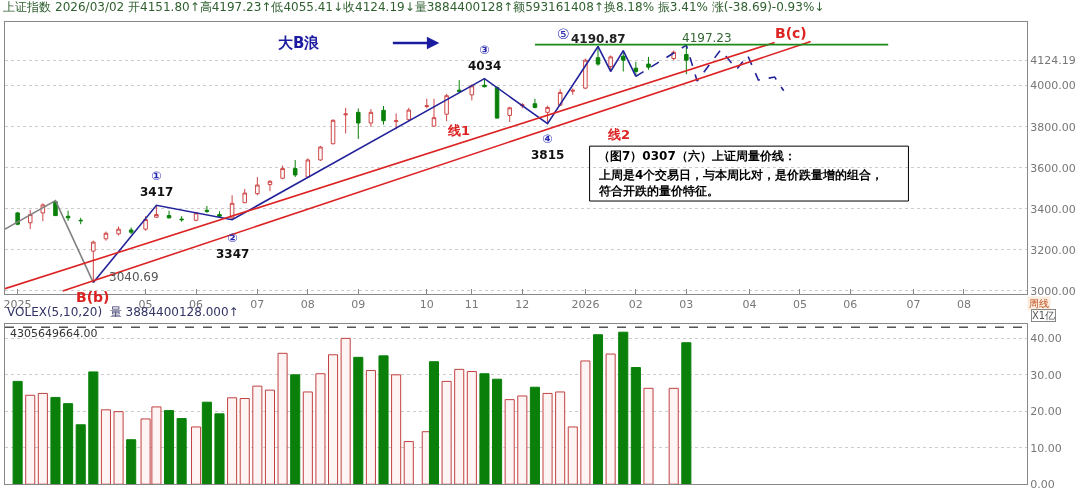  I want to click on chart-title: 上证指数 2026/03/02 开4151.80↑高4197.23↑低4055.41↓收4124.19↓量3884400128↑额593161408↑换8.18% 振3.41% 涨(-38.69)-0.93%↓, so click(414, 7).